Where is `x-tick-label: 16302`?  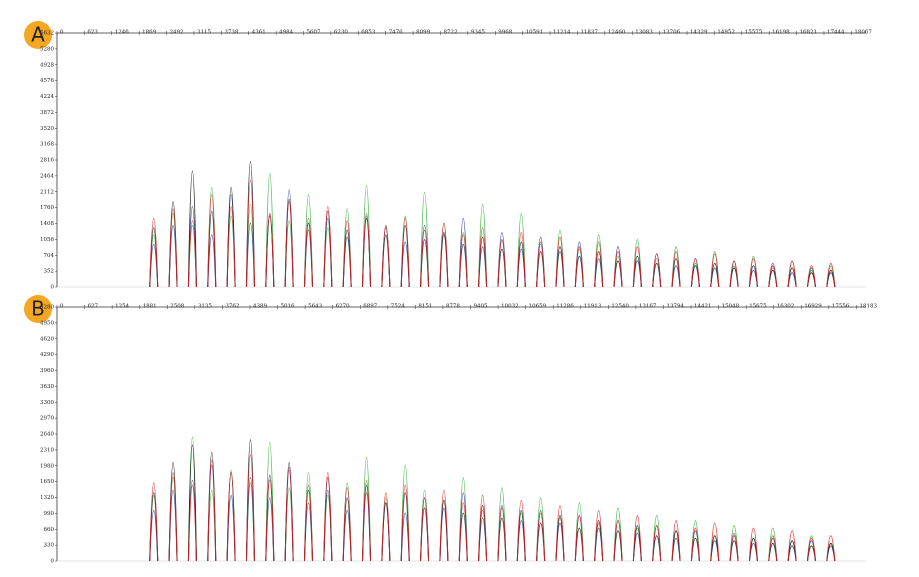
x-tick-label: 16302 is located at coordinates (786, 307).